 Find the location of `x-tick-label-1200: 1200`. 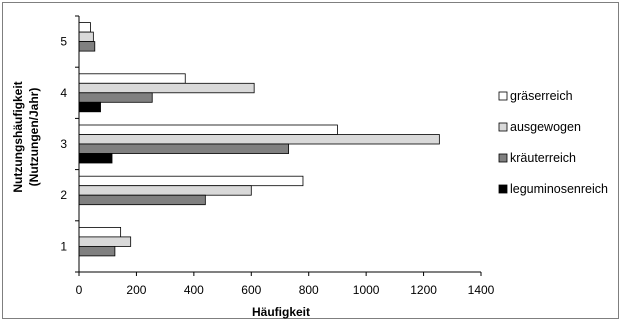

x-tick-label-1200: 1200 is located at coordinates (423, 290).